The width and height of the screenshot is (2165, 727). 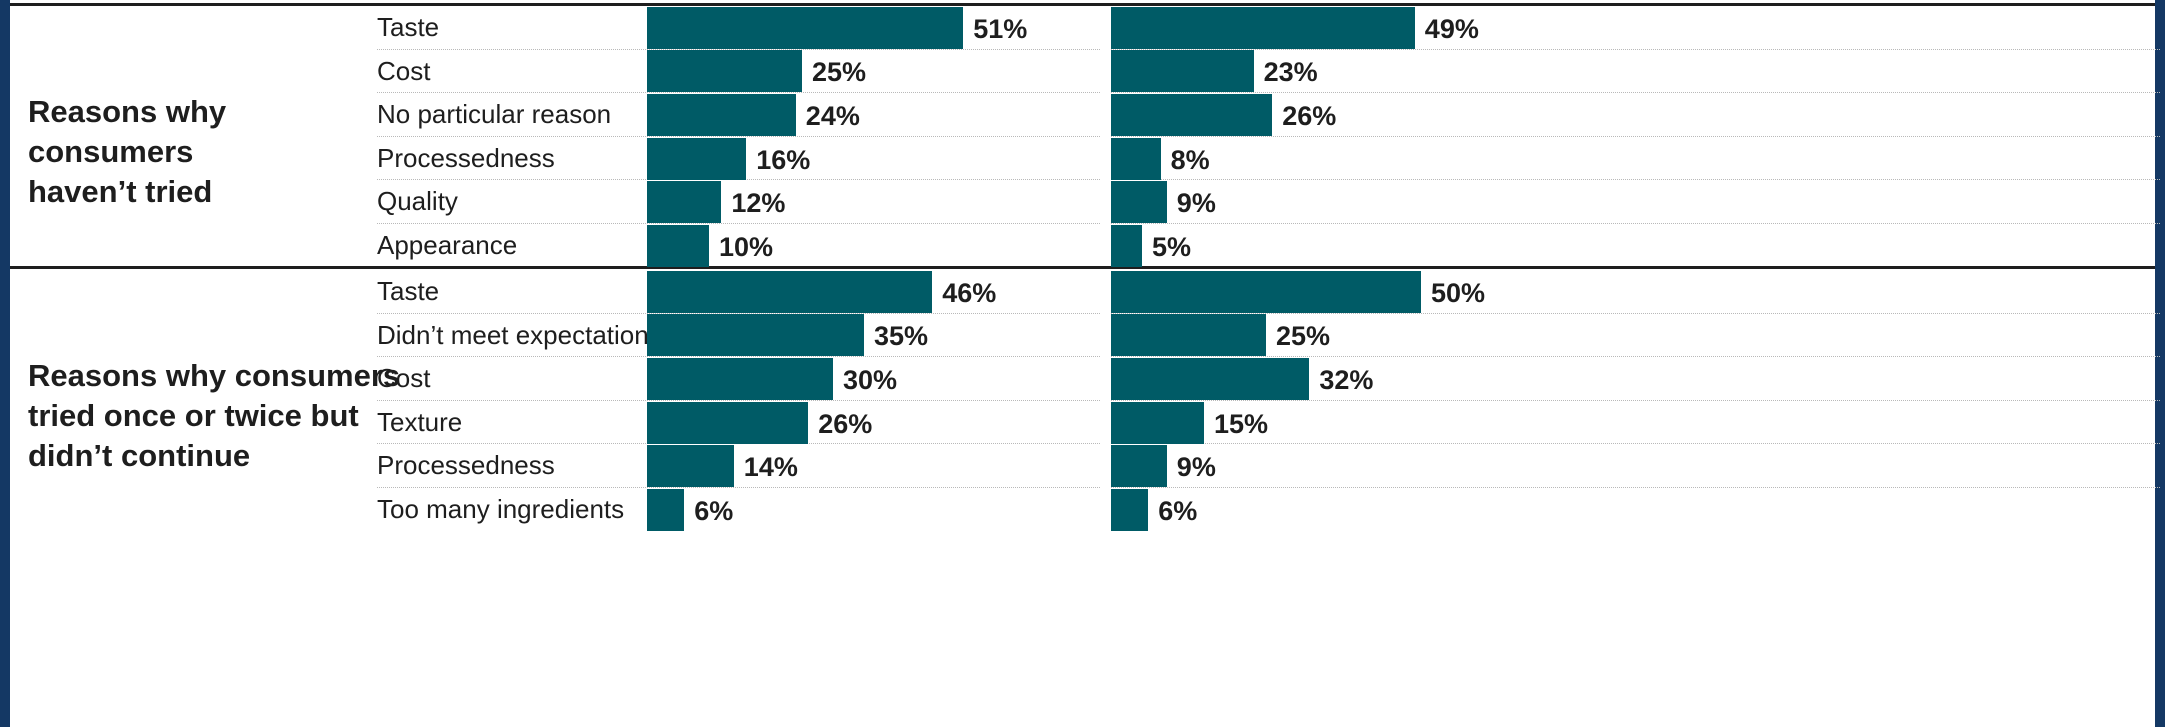 I want to click on group-label-line: Reasons why consumers, so click(x=214, y=375).